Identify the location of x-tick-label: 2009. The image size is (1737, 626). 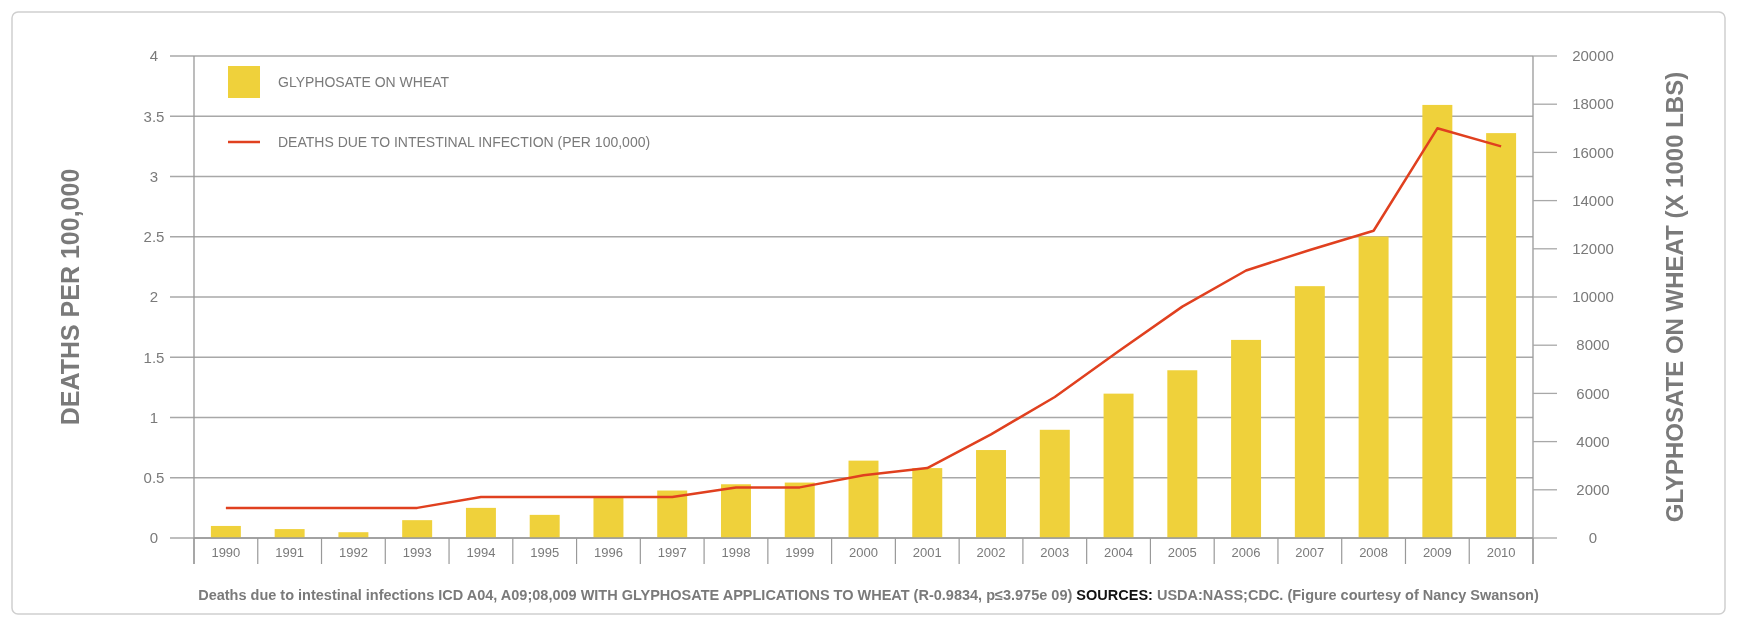
(1437, 552).